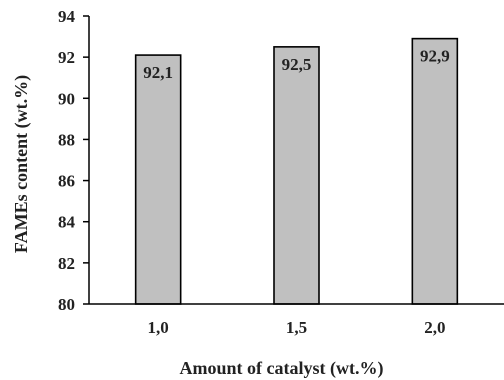  I want to click on y-tick-label: 88, so click(66, 139).